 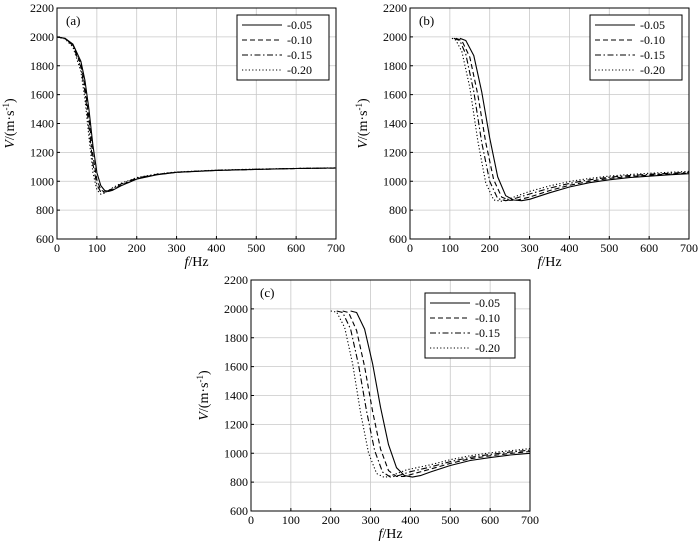 I want to click on panel-label: (b), so click(x=426, y=20).